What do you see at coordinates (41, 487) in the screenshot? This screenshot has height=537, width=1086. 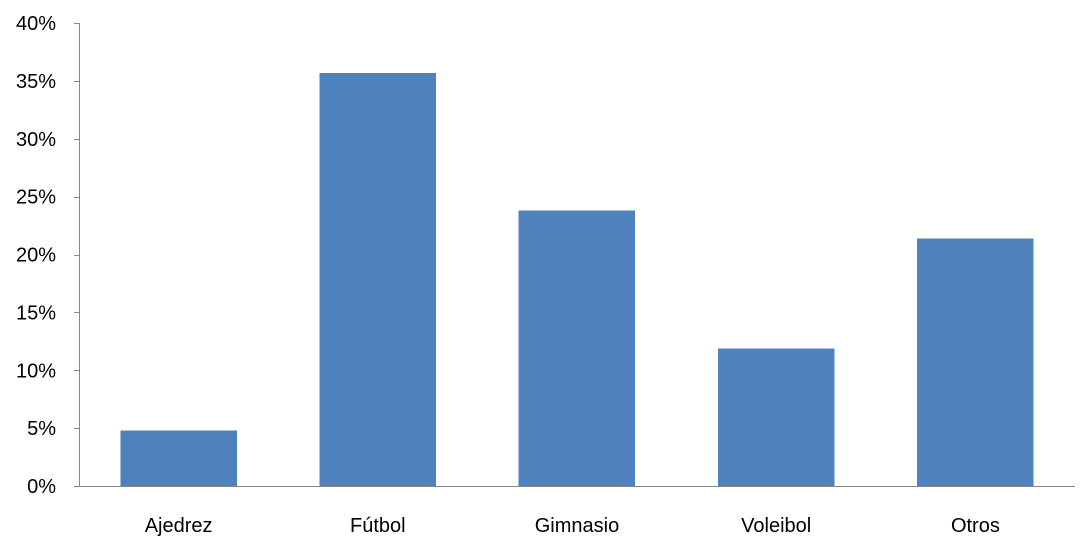 I see `y-tick-label: 0%` at bounding box center [41, 487].